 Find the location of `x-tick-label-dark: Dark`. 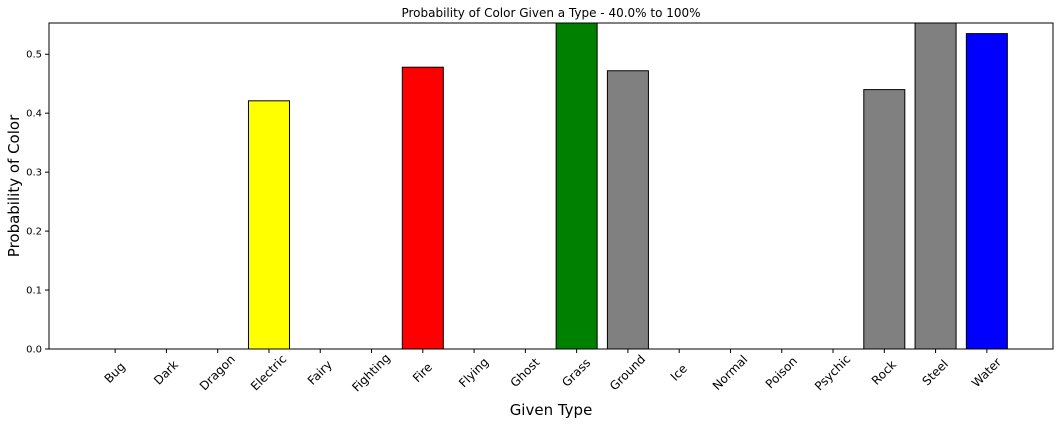

x-tick-label-dark: Dark is located at coordinates (166, 373).